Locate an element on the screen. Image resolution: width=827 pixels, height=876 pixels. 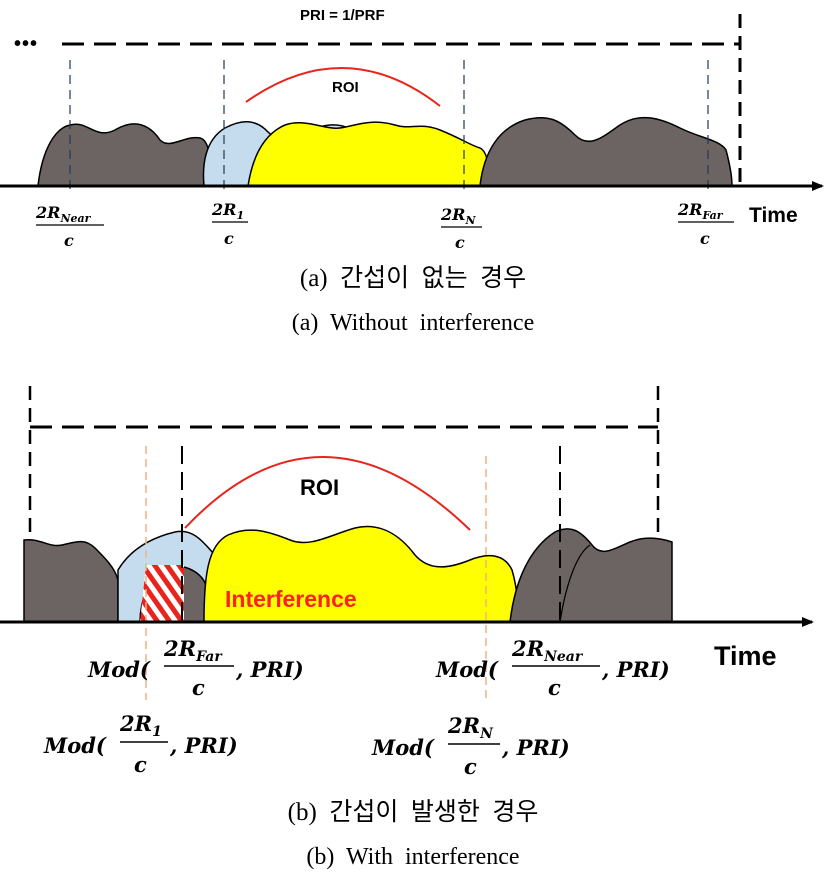
ellipsis-label: ••• is located at coordinates (26, 44).